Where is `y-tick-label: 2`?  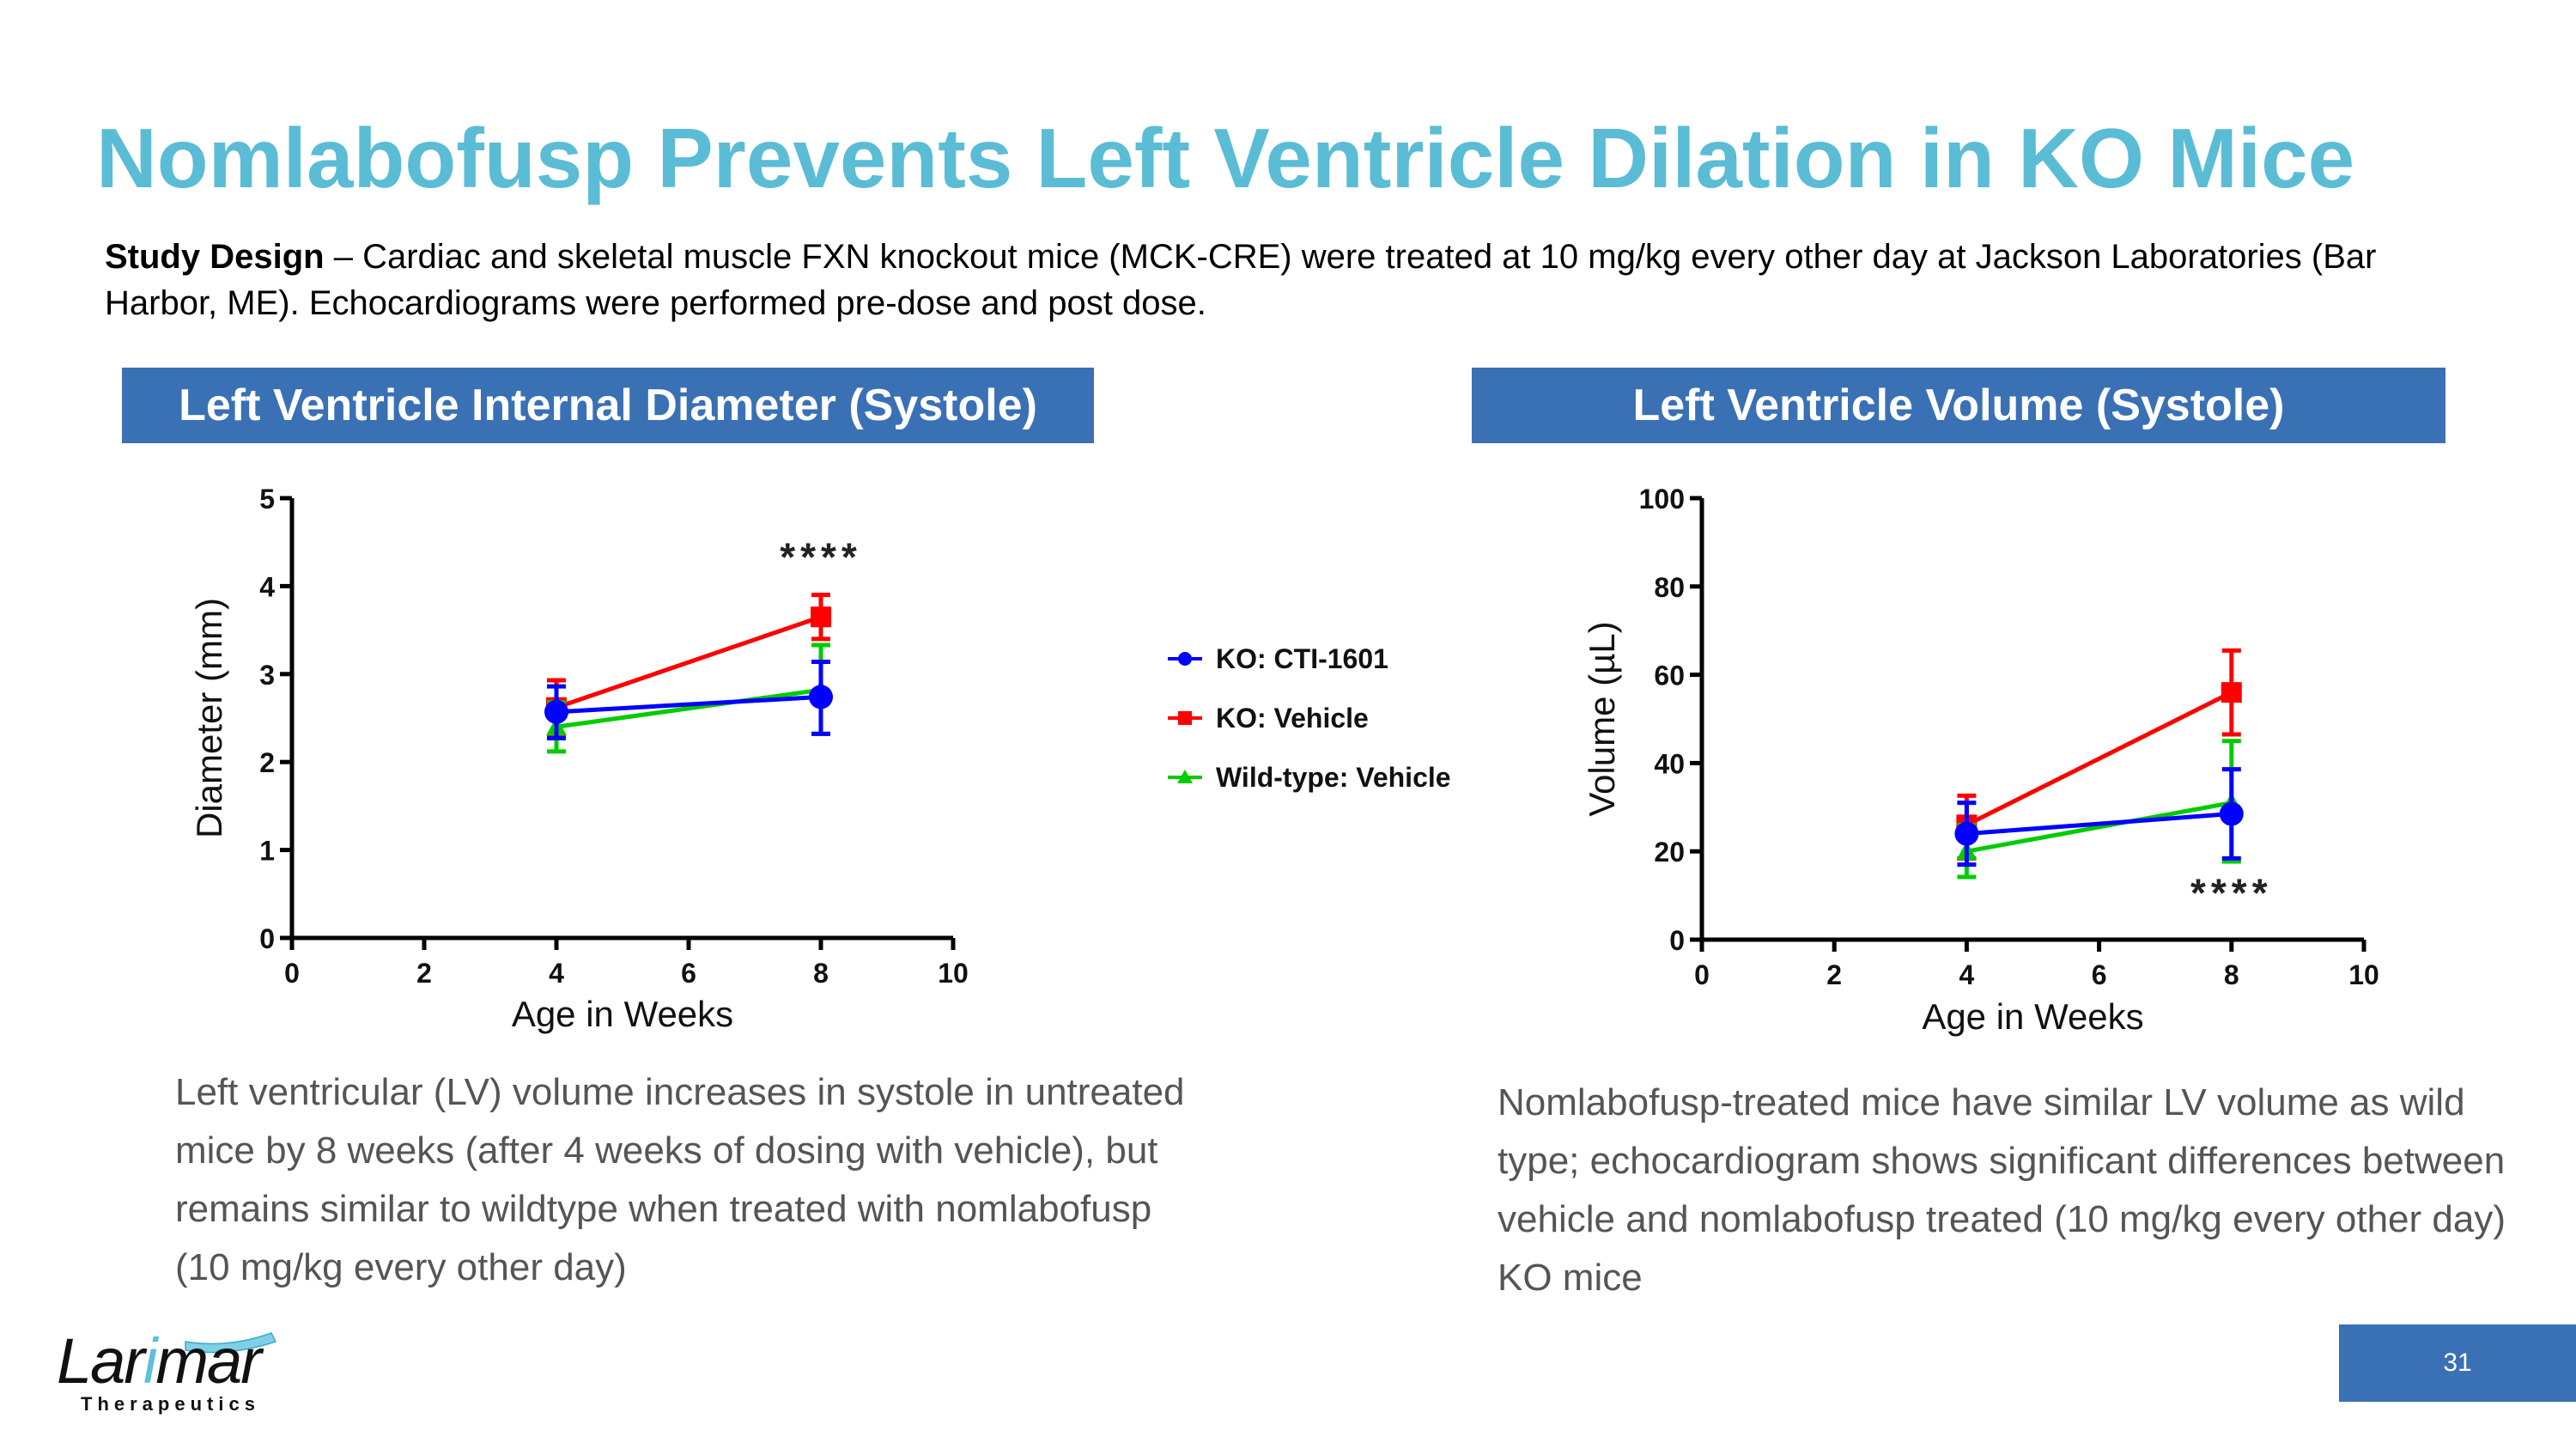
y-tick-label: 2 is located at coordinates (267, 762).